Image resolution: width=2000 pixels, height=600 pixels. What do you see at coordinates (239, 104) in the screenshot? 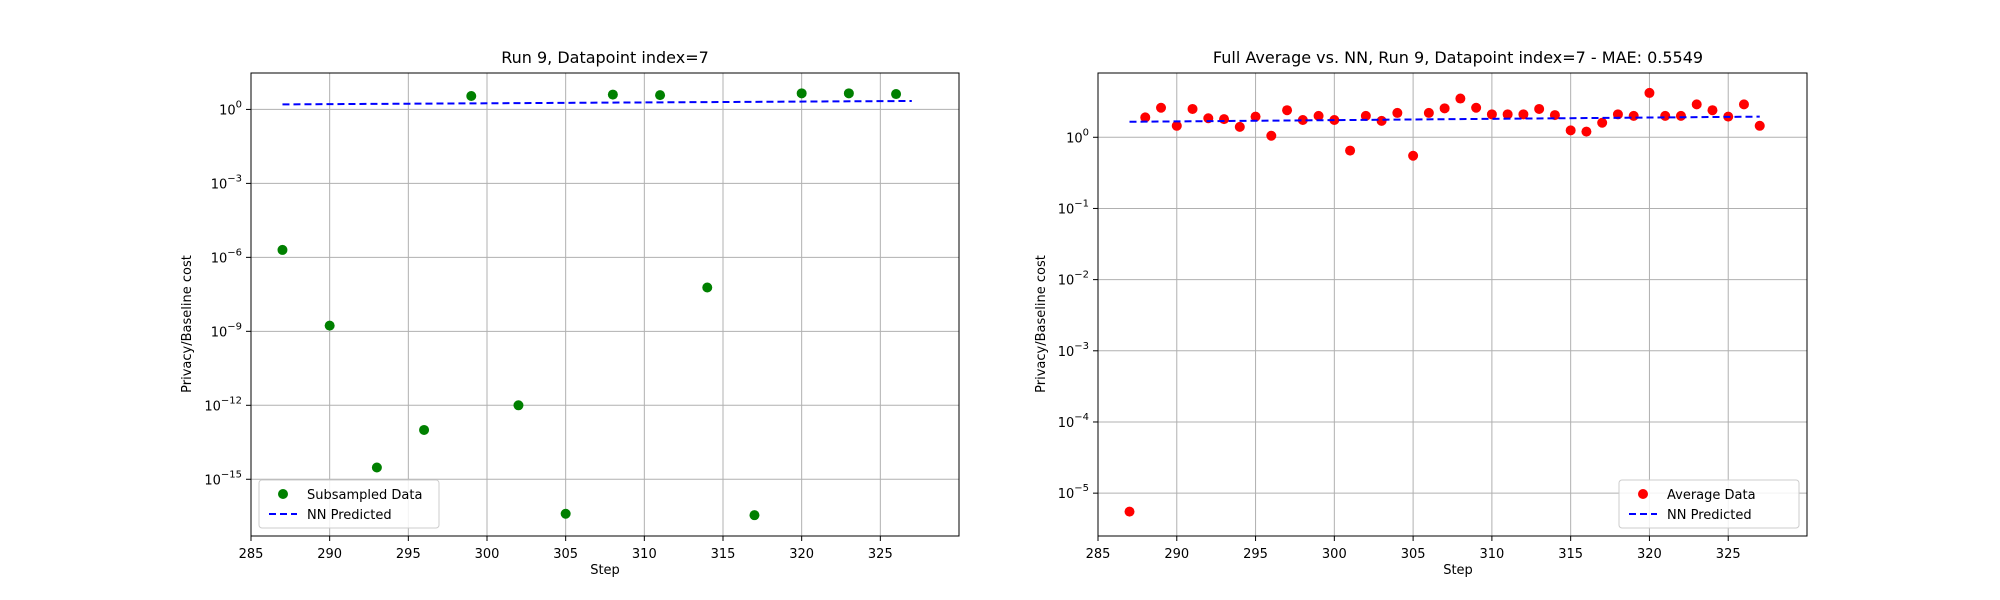
I see `left-ytick-label-exp-0: 0` at bounding box center [239, 104].